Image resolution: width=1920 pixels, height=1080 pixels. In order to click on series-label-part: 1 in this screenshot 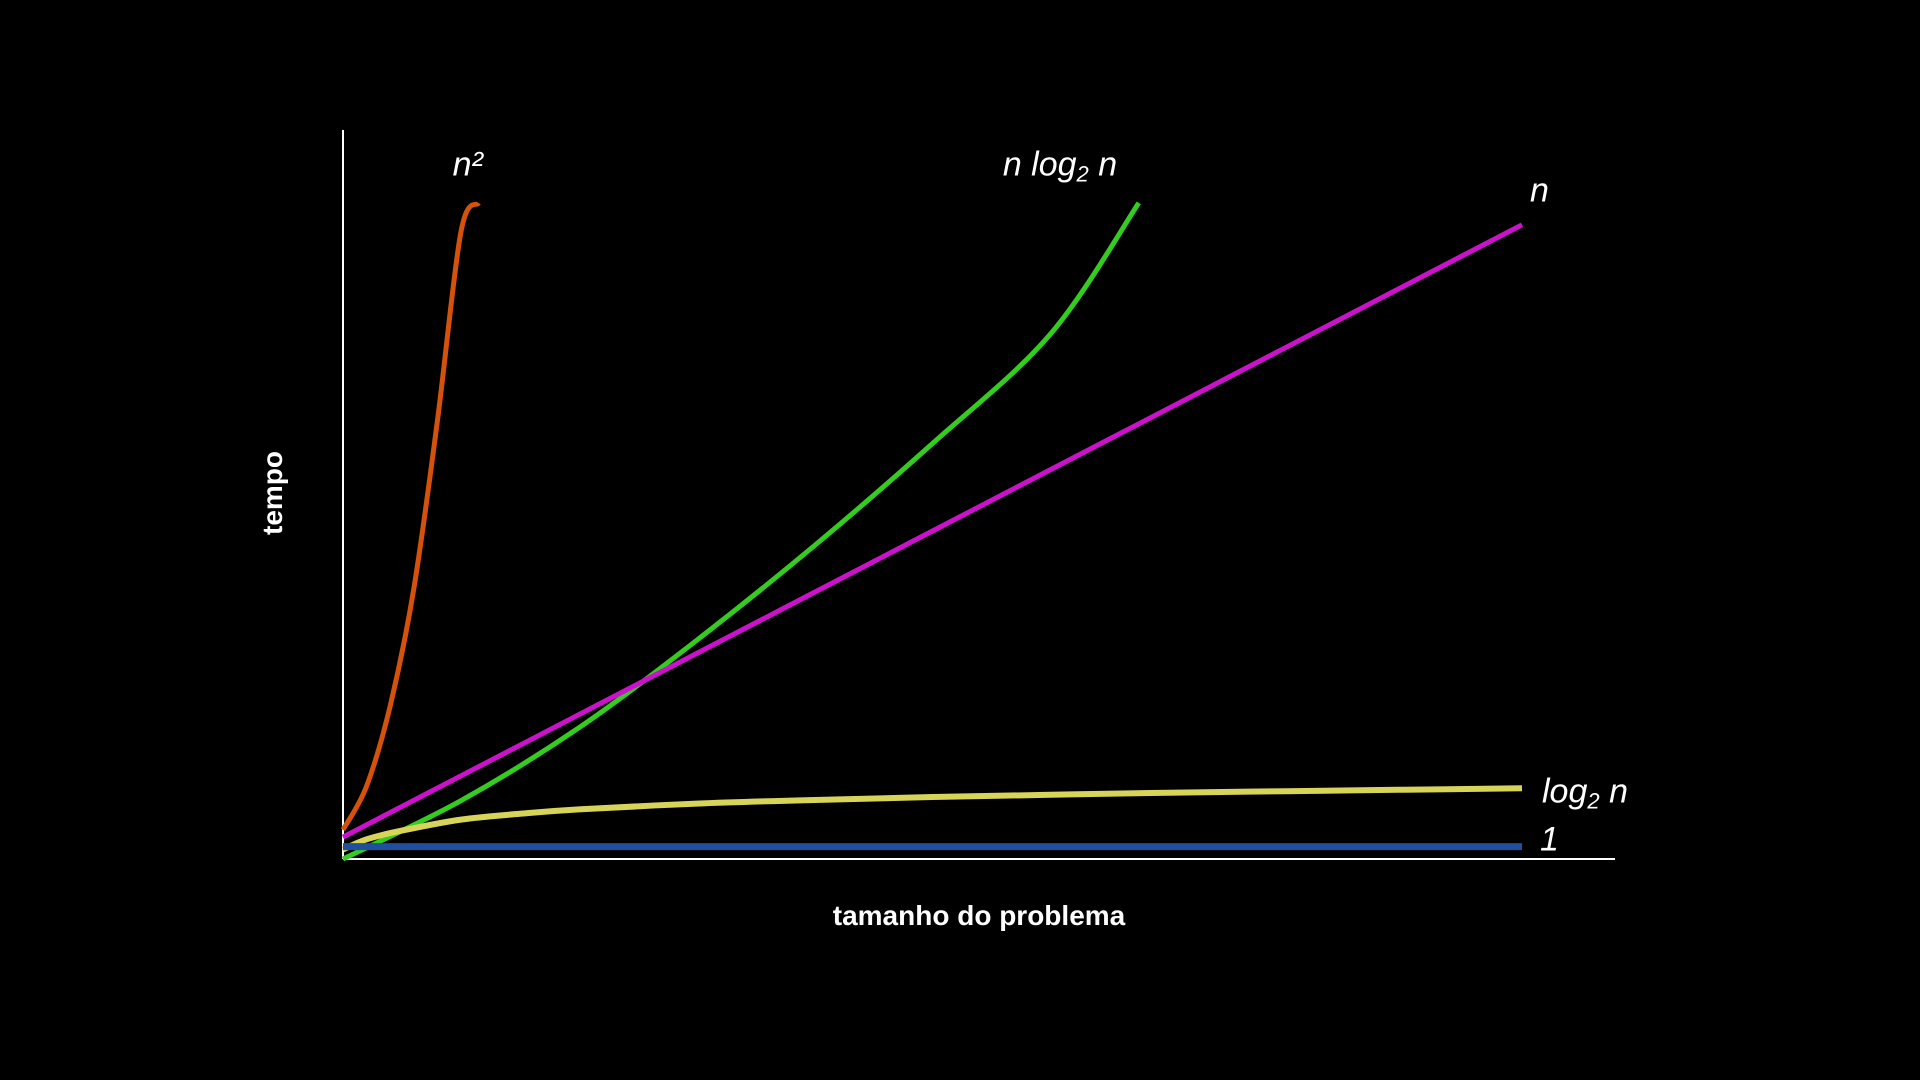, I will do `click(1549, 839)`.